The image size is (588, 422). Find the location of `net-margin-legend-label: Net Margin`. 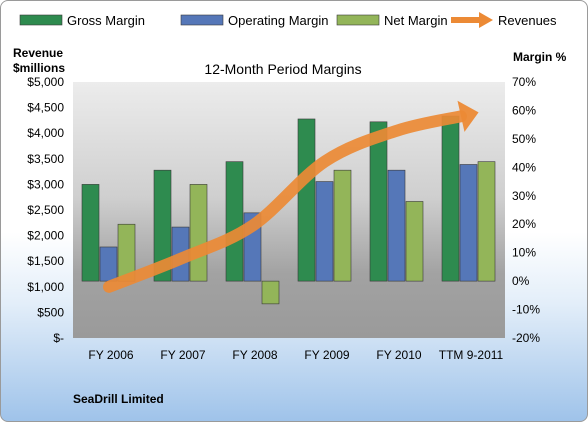

net-margin-legend-label: Net Margin is located at coordinates (416, 20).